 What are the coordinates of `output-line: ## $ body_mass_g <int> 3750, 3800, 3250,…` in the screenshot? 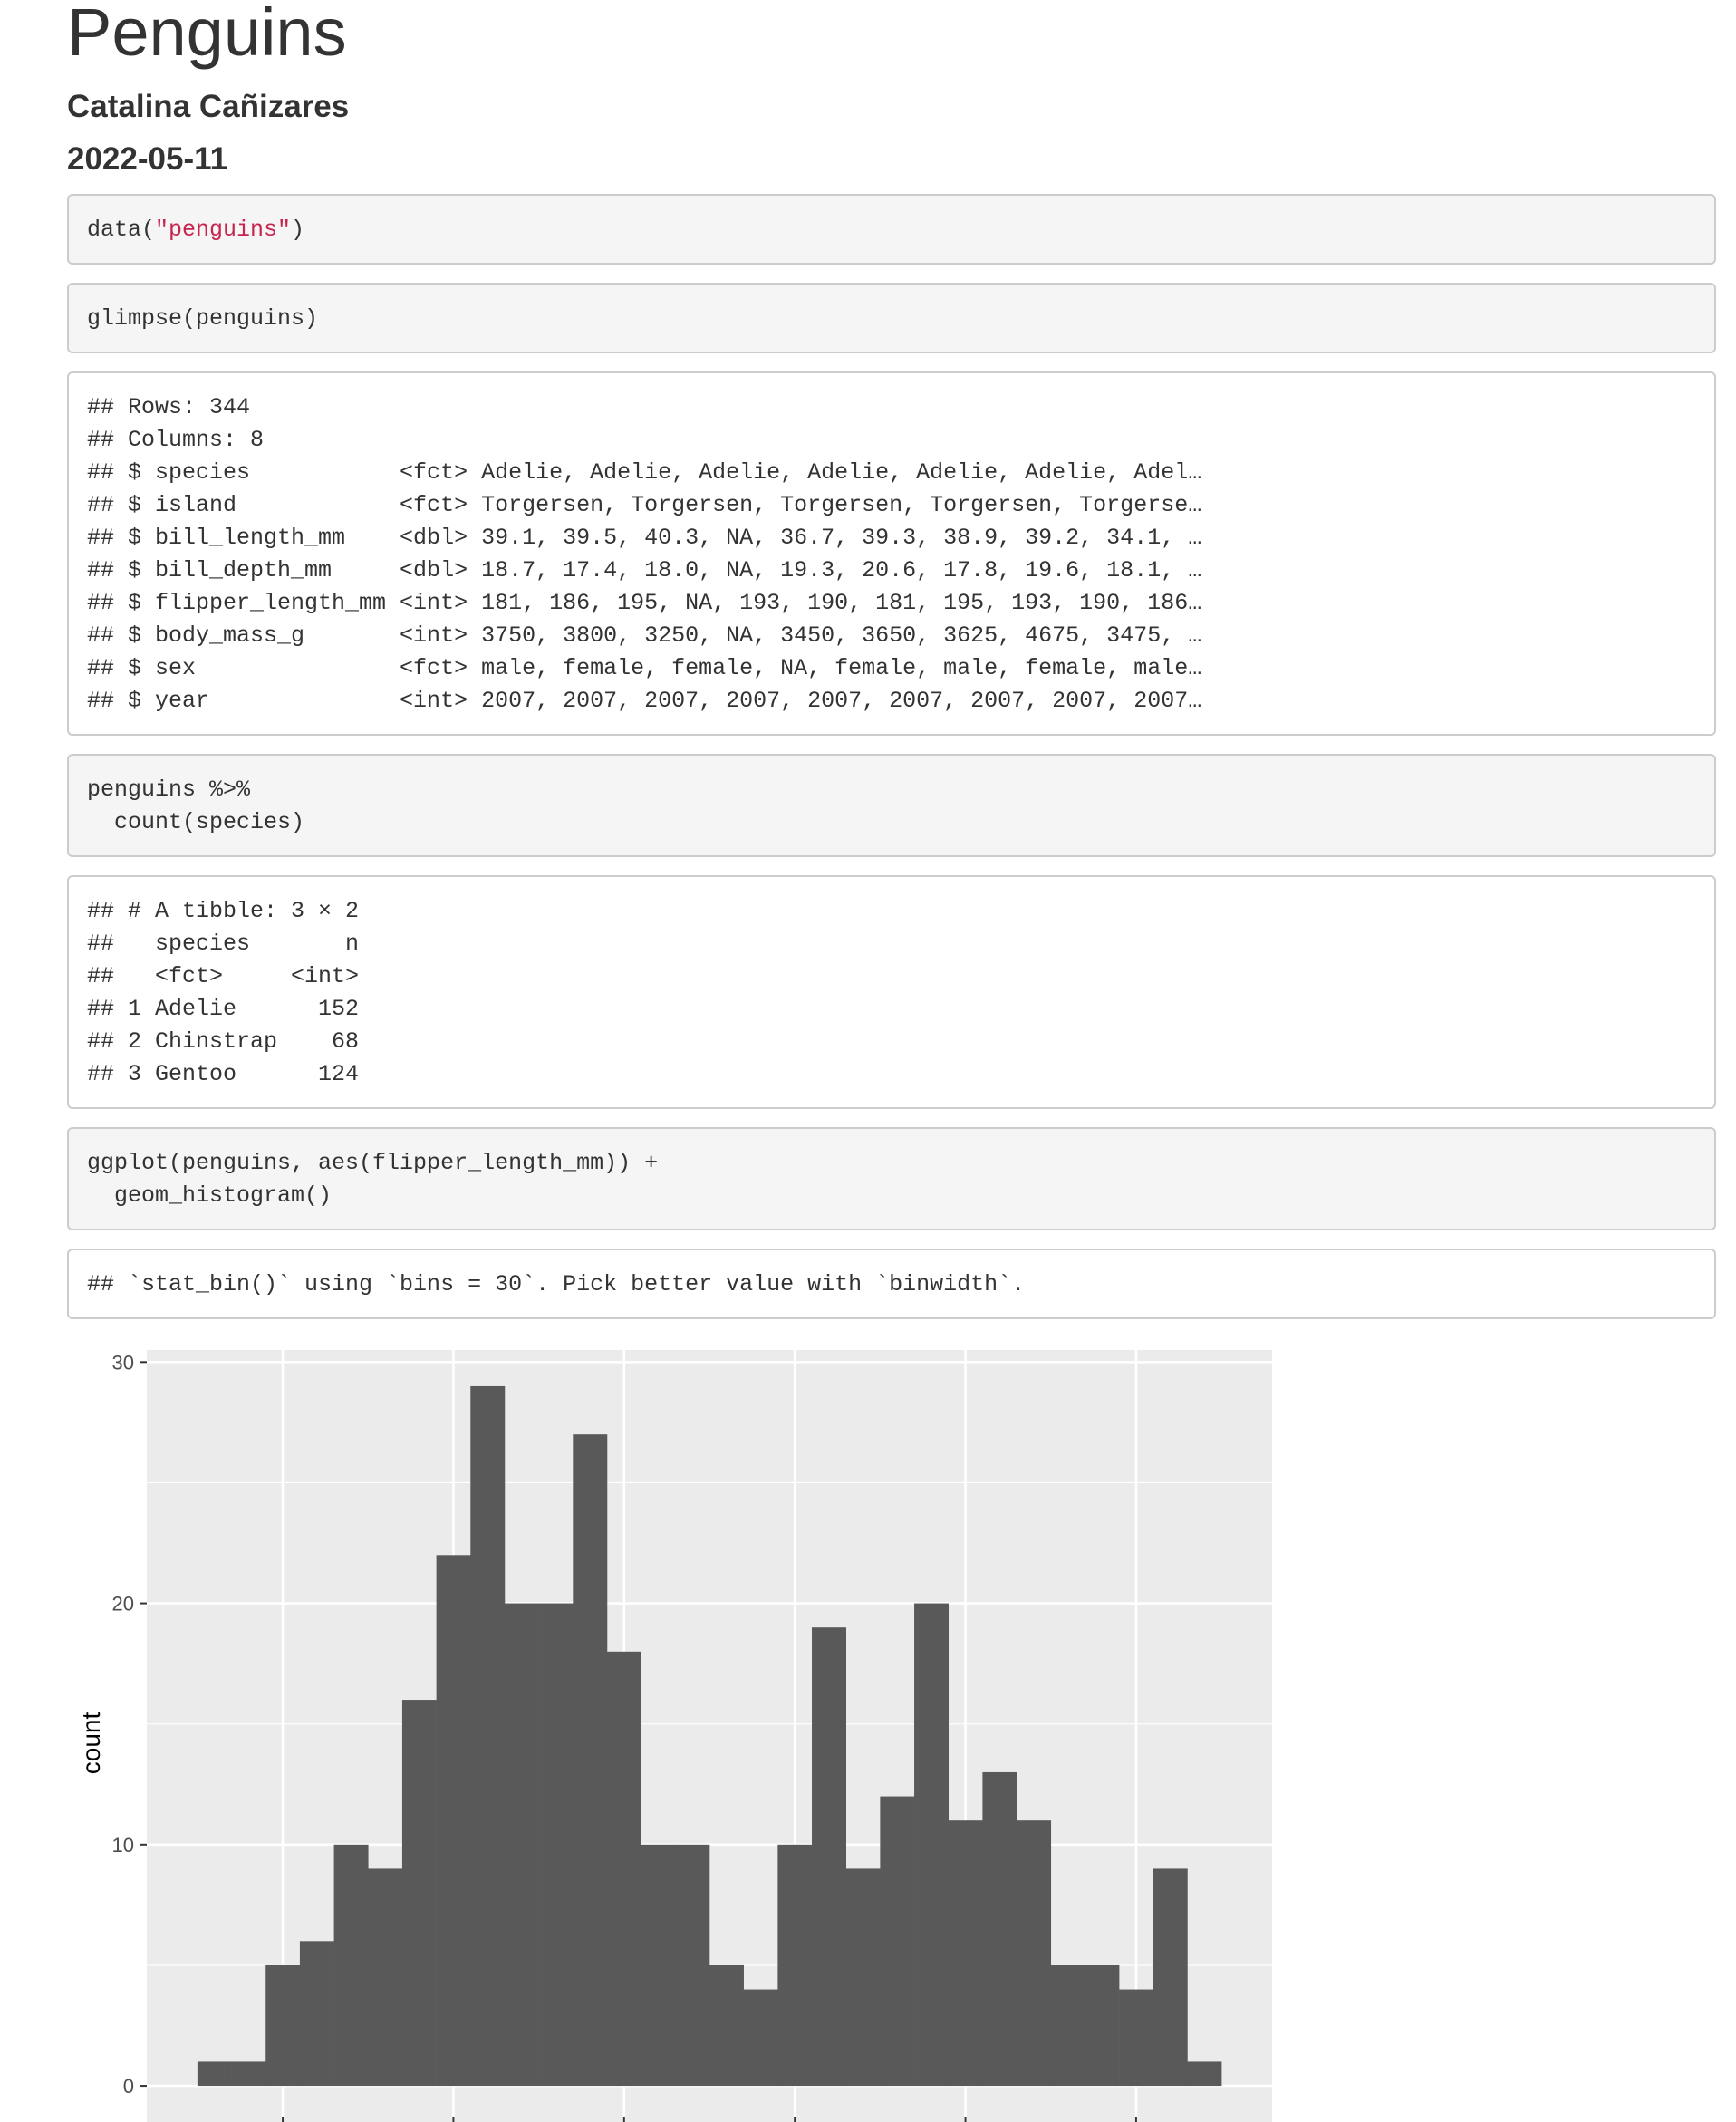 It's located at (644, 635).